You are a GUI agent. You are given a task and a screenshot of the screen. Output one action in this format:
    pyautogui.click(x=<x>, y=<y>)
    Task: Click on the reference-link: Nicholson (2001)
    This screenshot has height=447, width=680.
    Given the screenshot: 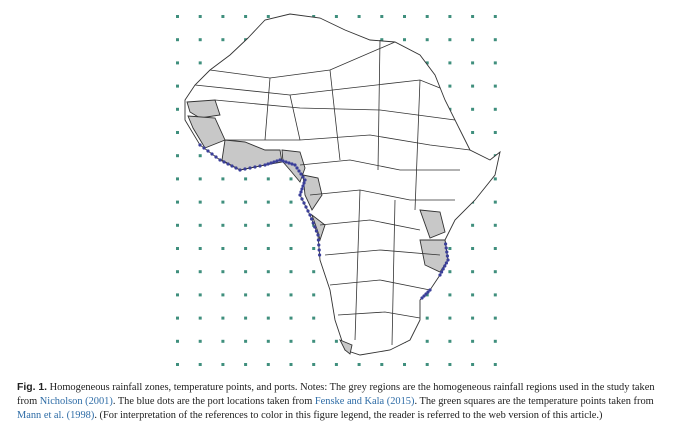 What is the action you would take?
    pyautogui.click(x=76, y=401)
    